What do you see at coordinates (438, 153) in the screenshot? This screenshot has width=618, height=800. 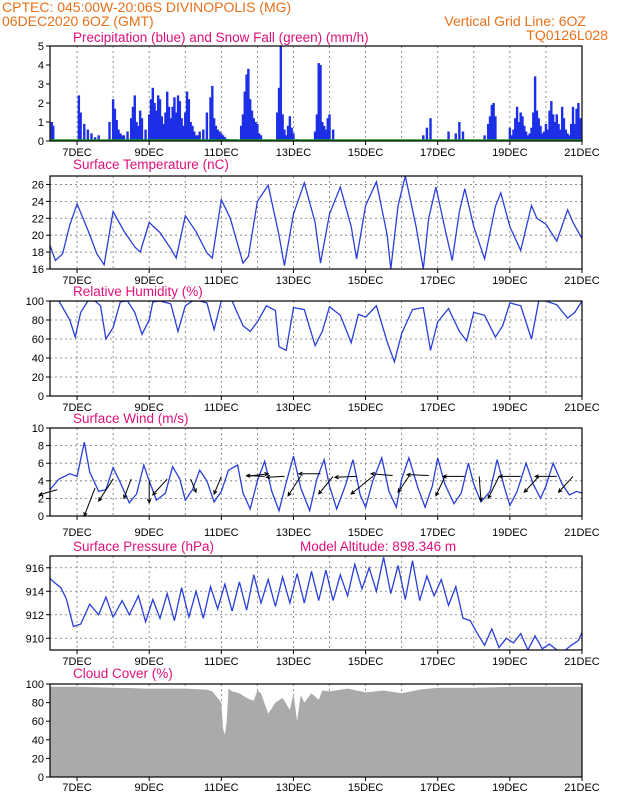 I see `precip-xtick-label: 17DEC` at bounding box center [438, 153].